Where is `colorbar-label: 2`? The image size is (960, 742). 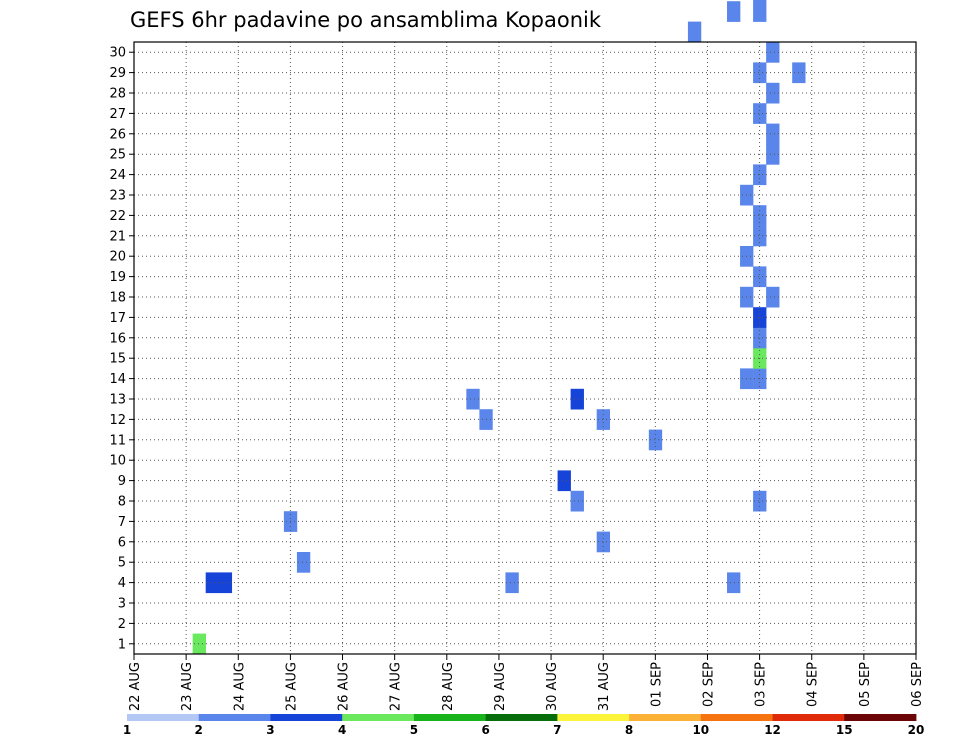 colorbar-label: 2 is located at coordinates (199, 730).